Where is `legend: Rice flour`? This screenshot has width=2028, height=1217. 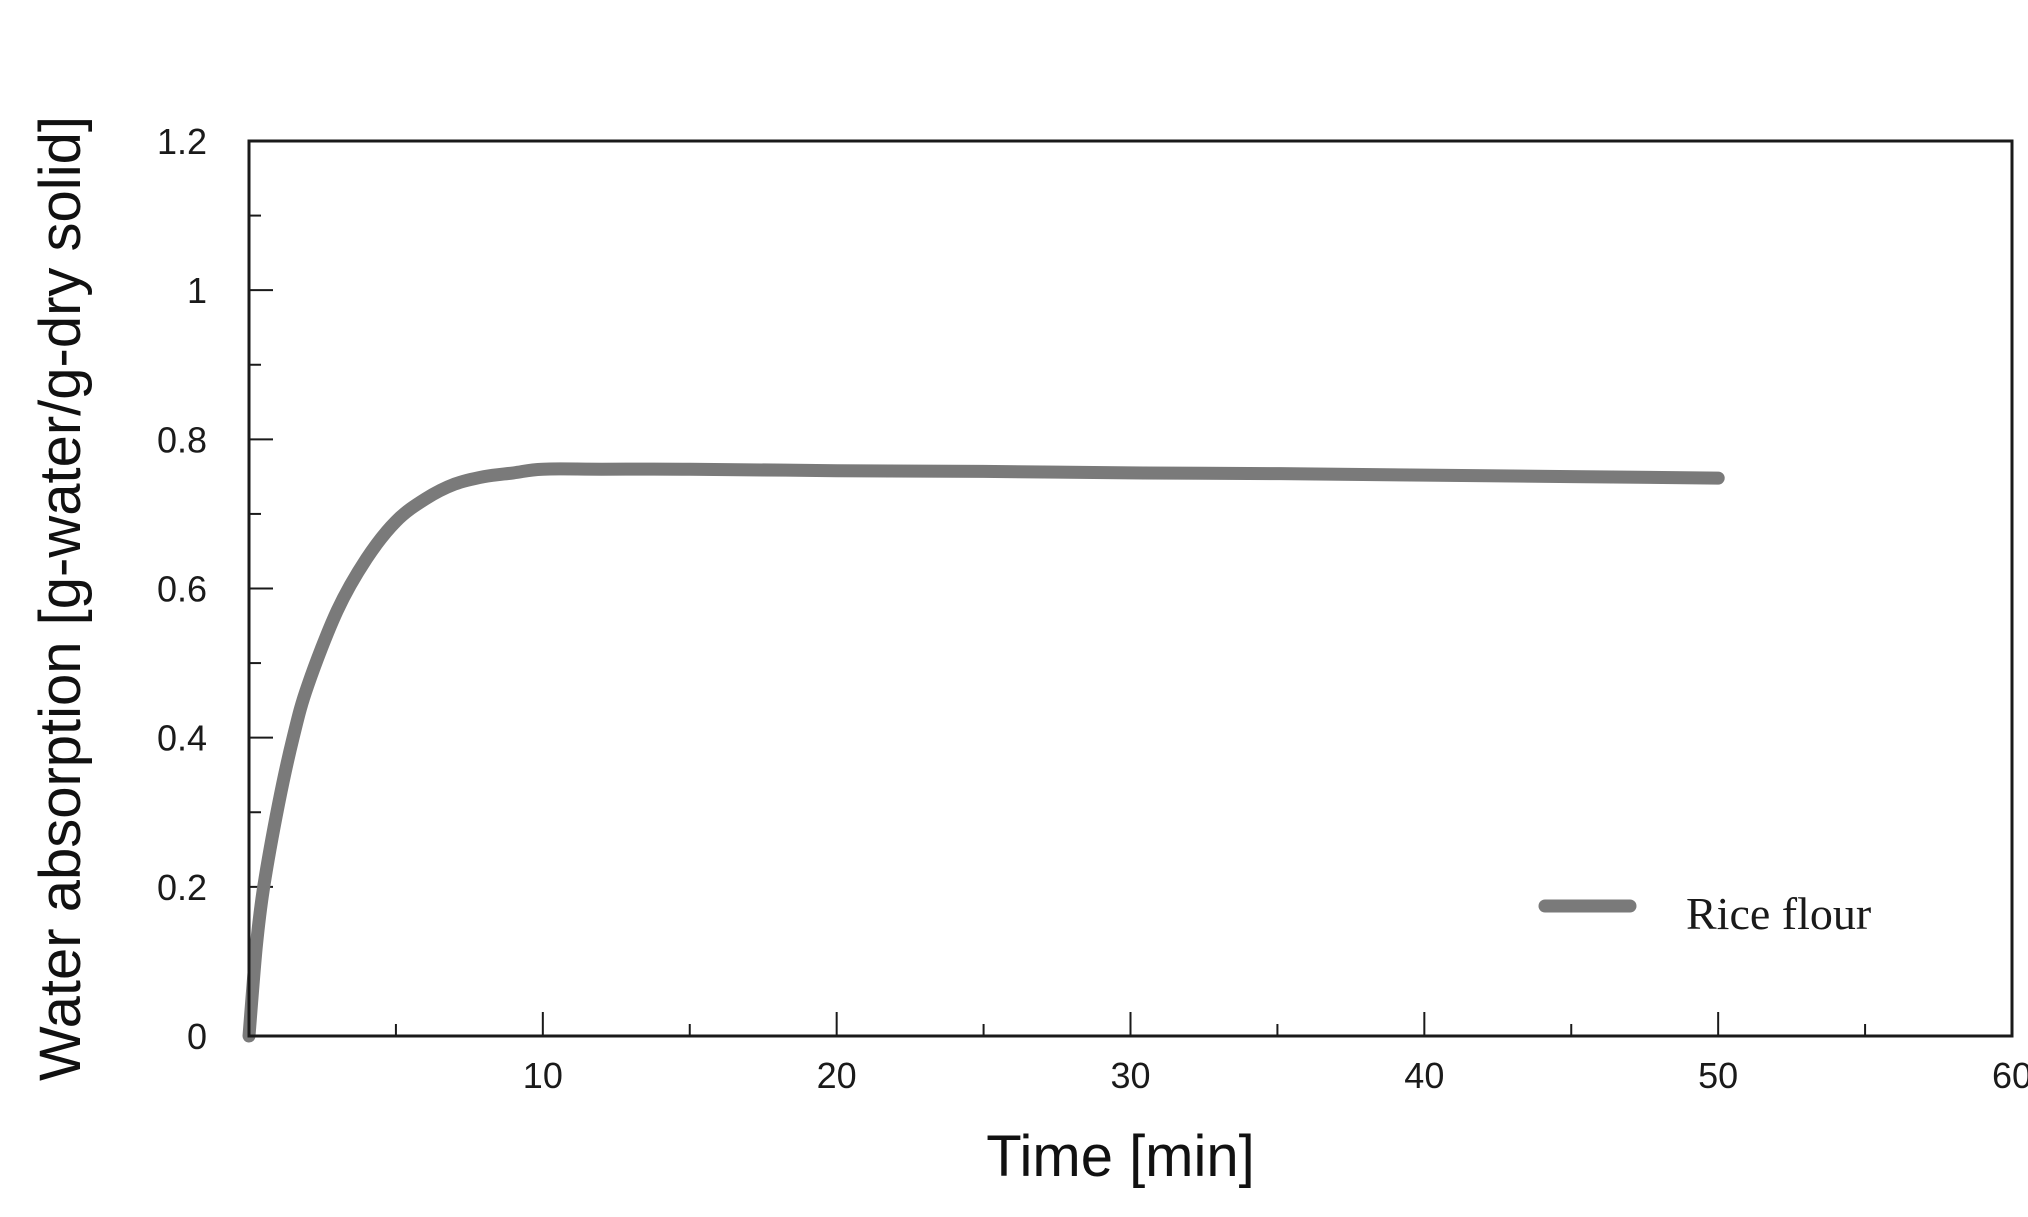 legend: Rice flour is located at coordinates (1704, 913).